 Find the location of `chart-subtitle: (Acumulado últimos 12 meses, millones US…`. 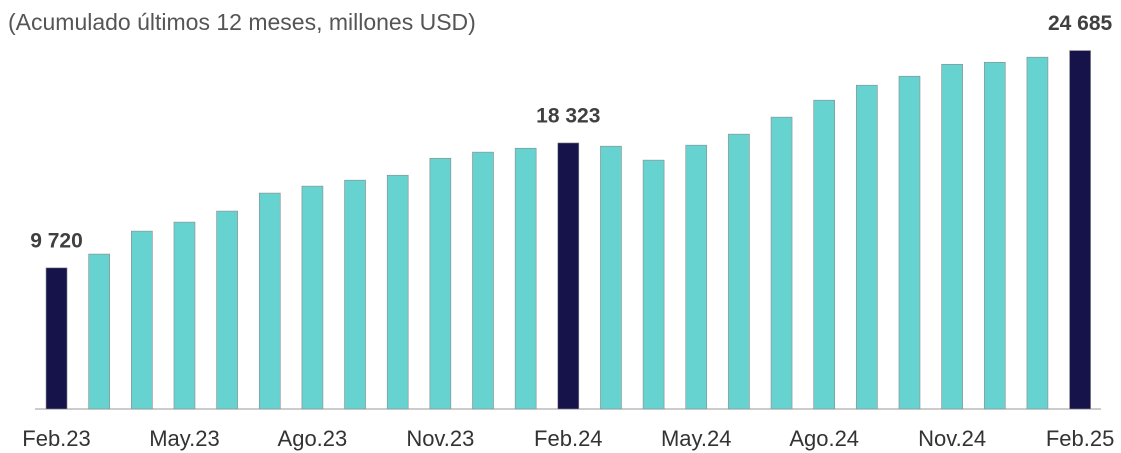

chart-subtitle: (Acumulado últimos 12 meses, millones US… is located at coordinates (242, 22).